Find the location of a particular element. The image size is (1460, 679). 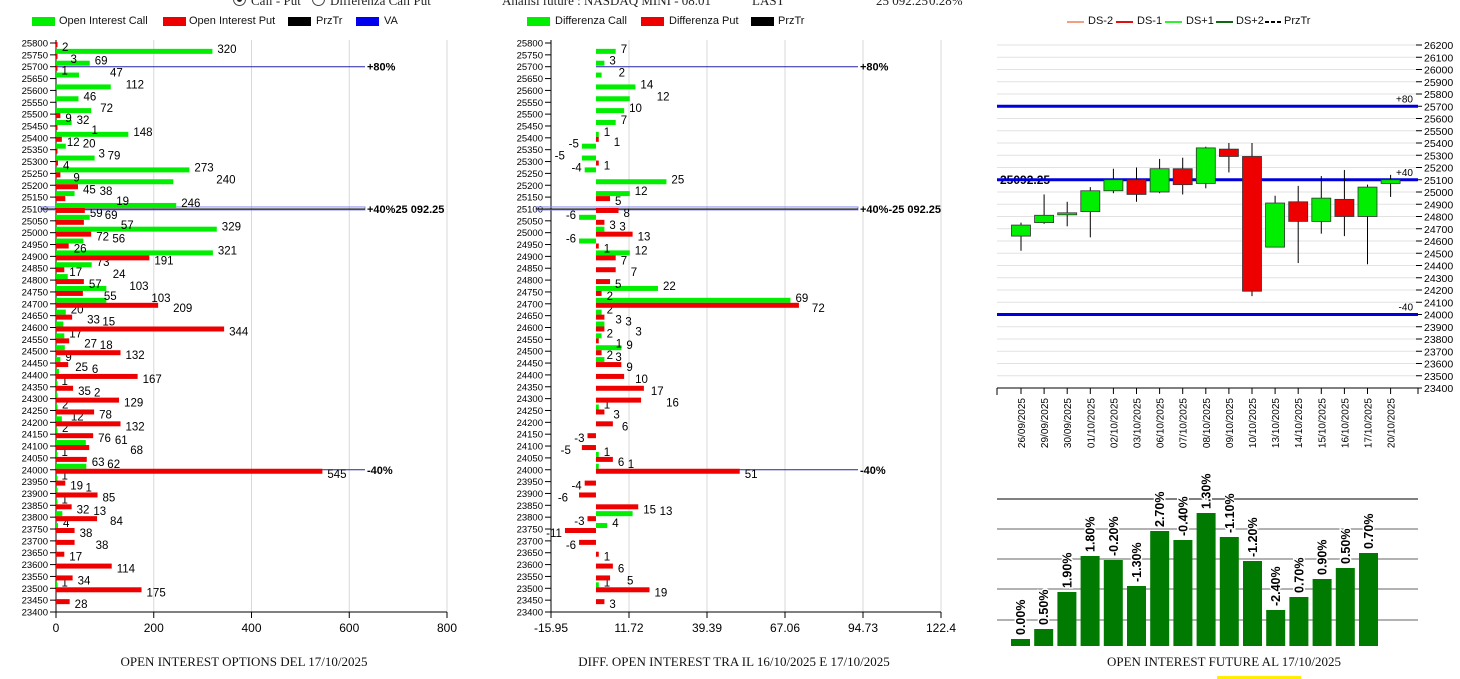

strike-label: 23550 is located at coordinates (530, 577).